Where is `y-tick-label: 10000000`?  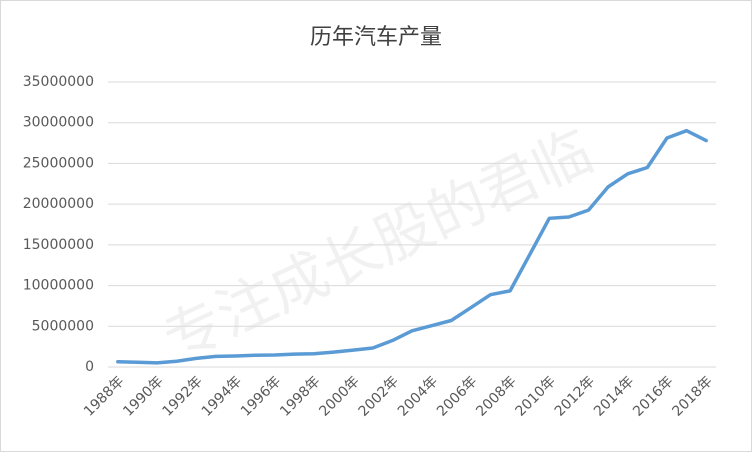 y-tick-label: 10000000 is located at coordinates (58, 286).